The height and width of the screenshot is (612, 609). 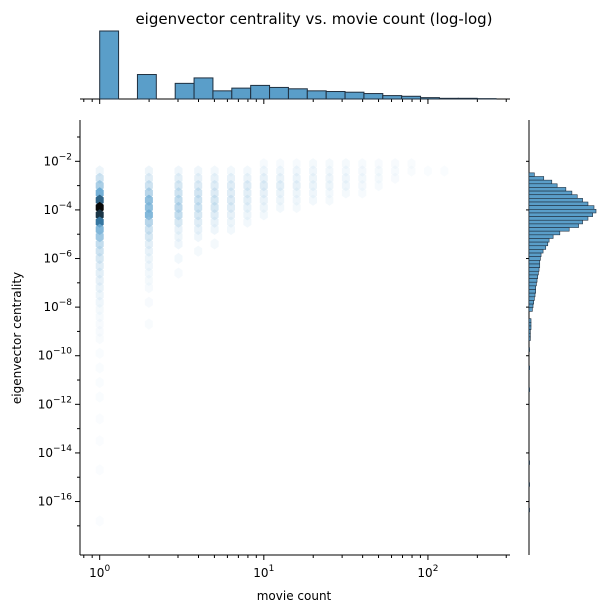 I want to click on top-marginal-histogram, so click(x=295, y=67).